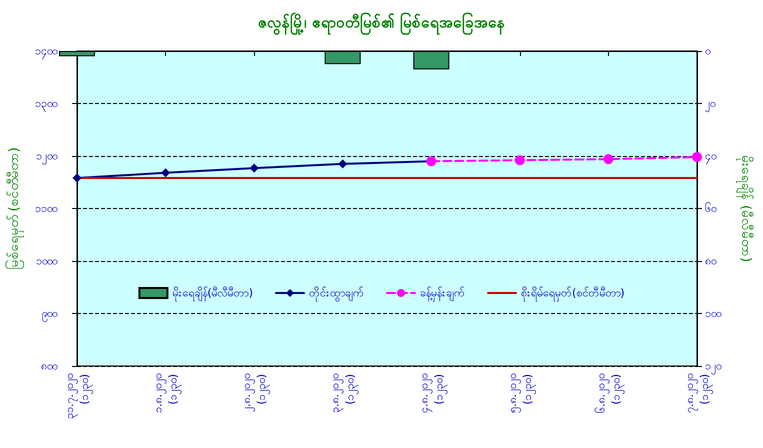 The image size is (763, 448). I want to click on y-tick-label: ၁၂၀၀, so click(46, 157).